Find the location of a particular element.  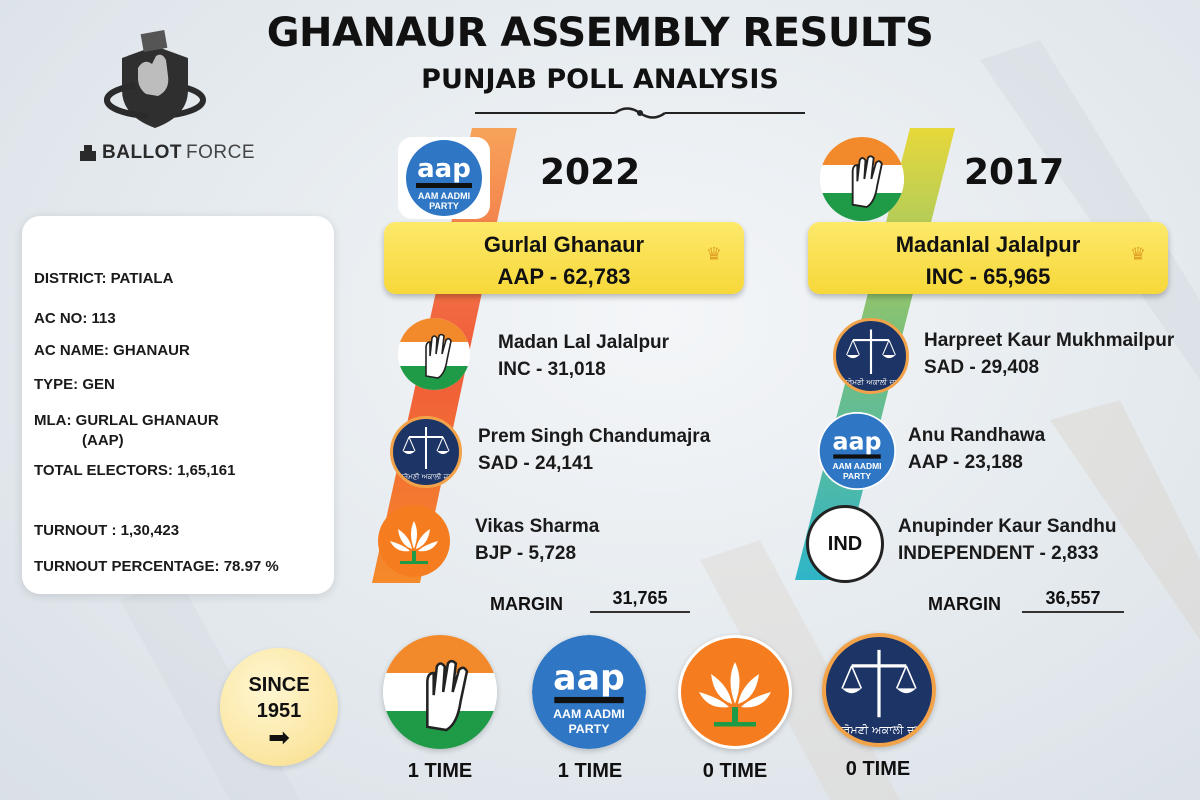

mla-party-text: (AAP) is located at coordinates (103, 440).